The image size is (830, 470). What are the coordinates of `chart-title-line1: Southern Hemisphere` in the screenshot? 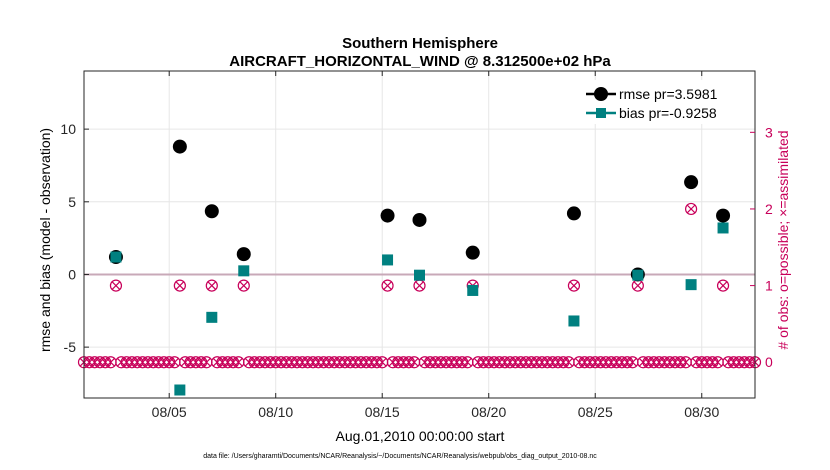 It's located at (420, 43).